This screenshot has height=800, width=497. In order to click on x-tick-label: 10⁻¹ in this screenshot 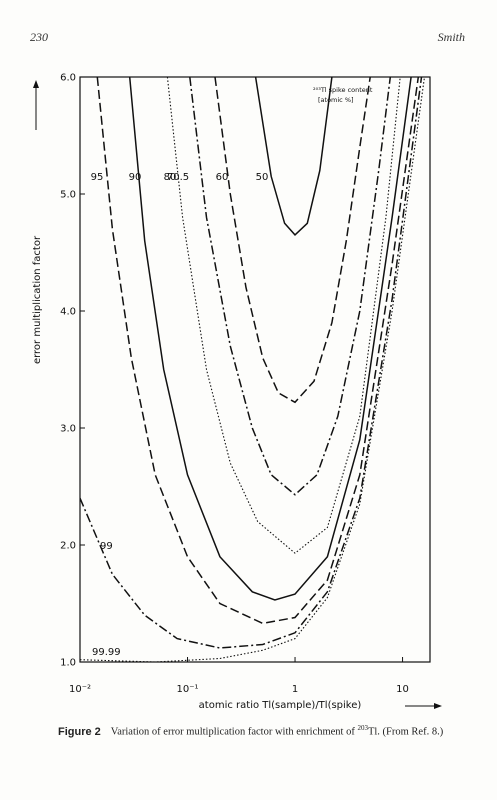, I will do `click(188, 689)`.